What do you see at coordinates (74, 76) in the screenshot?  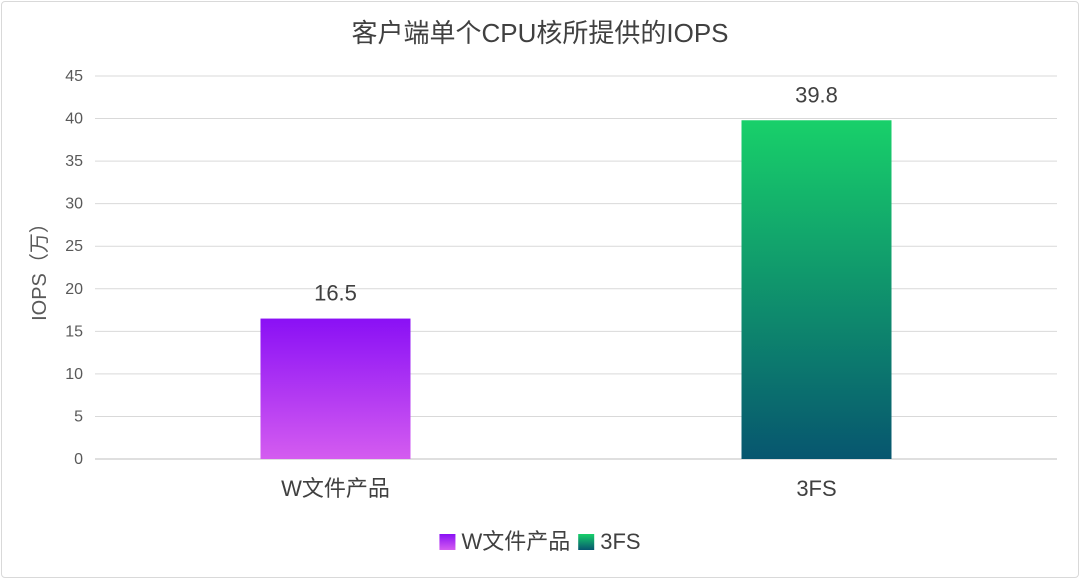 I see `y-tick-label: 45` at bounding box center [74, 76].